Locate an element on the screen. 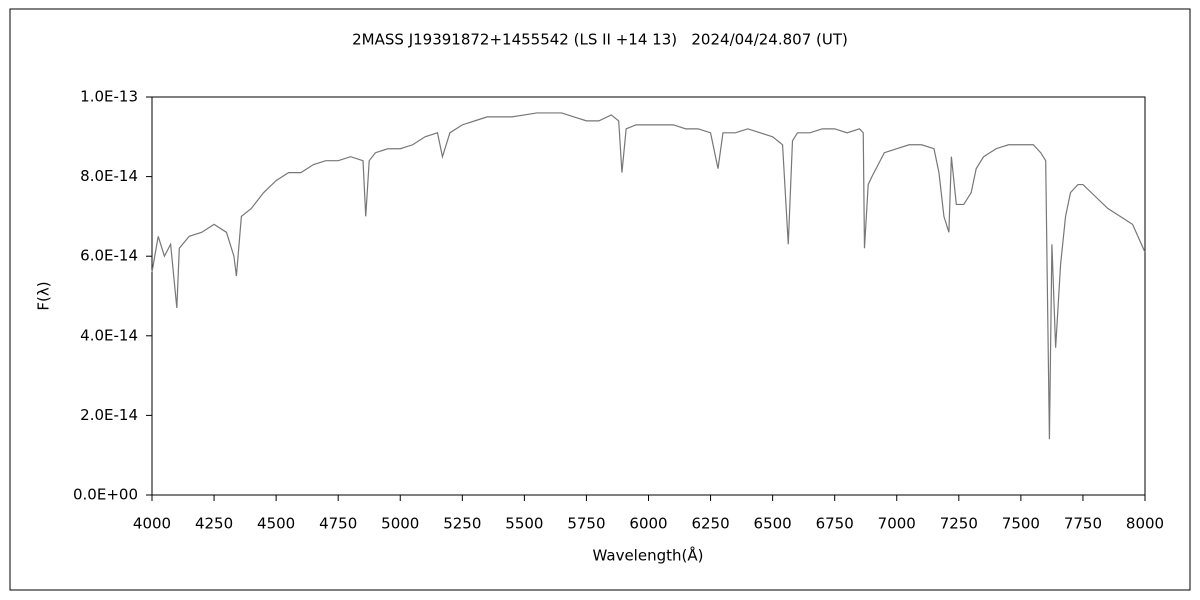  x-tick-label: 7000 is located at coordinates (897, 524).